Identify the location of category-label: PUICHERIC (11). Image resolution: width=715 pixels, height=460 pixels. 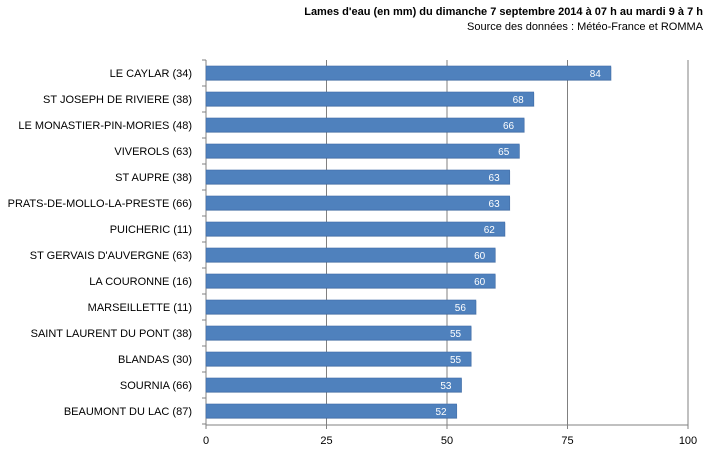
(151, 230).